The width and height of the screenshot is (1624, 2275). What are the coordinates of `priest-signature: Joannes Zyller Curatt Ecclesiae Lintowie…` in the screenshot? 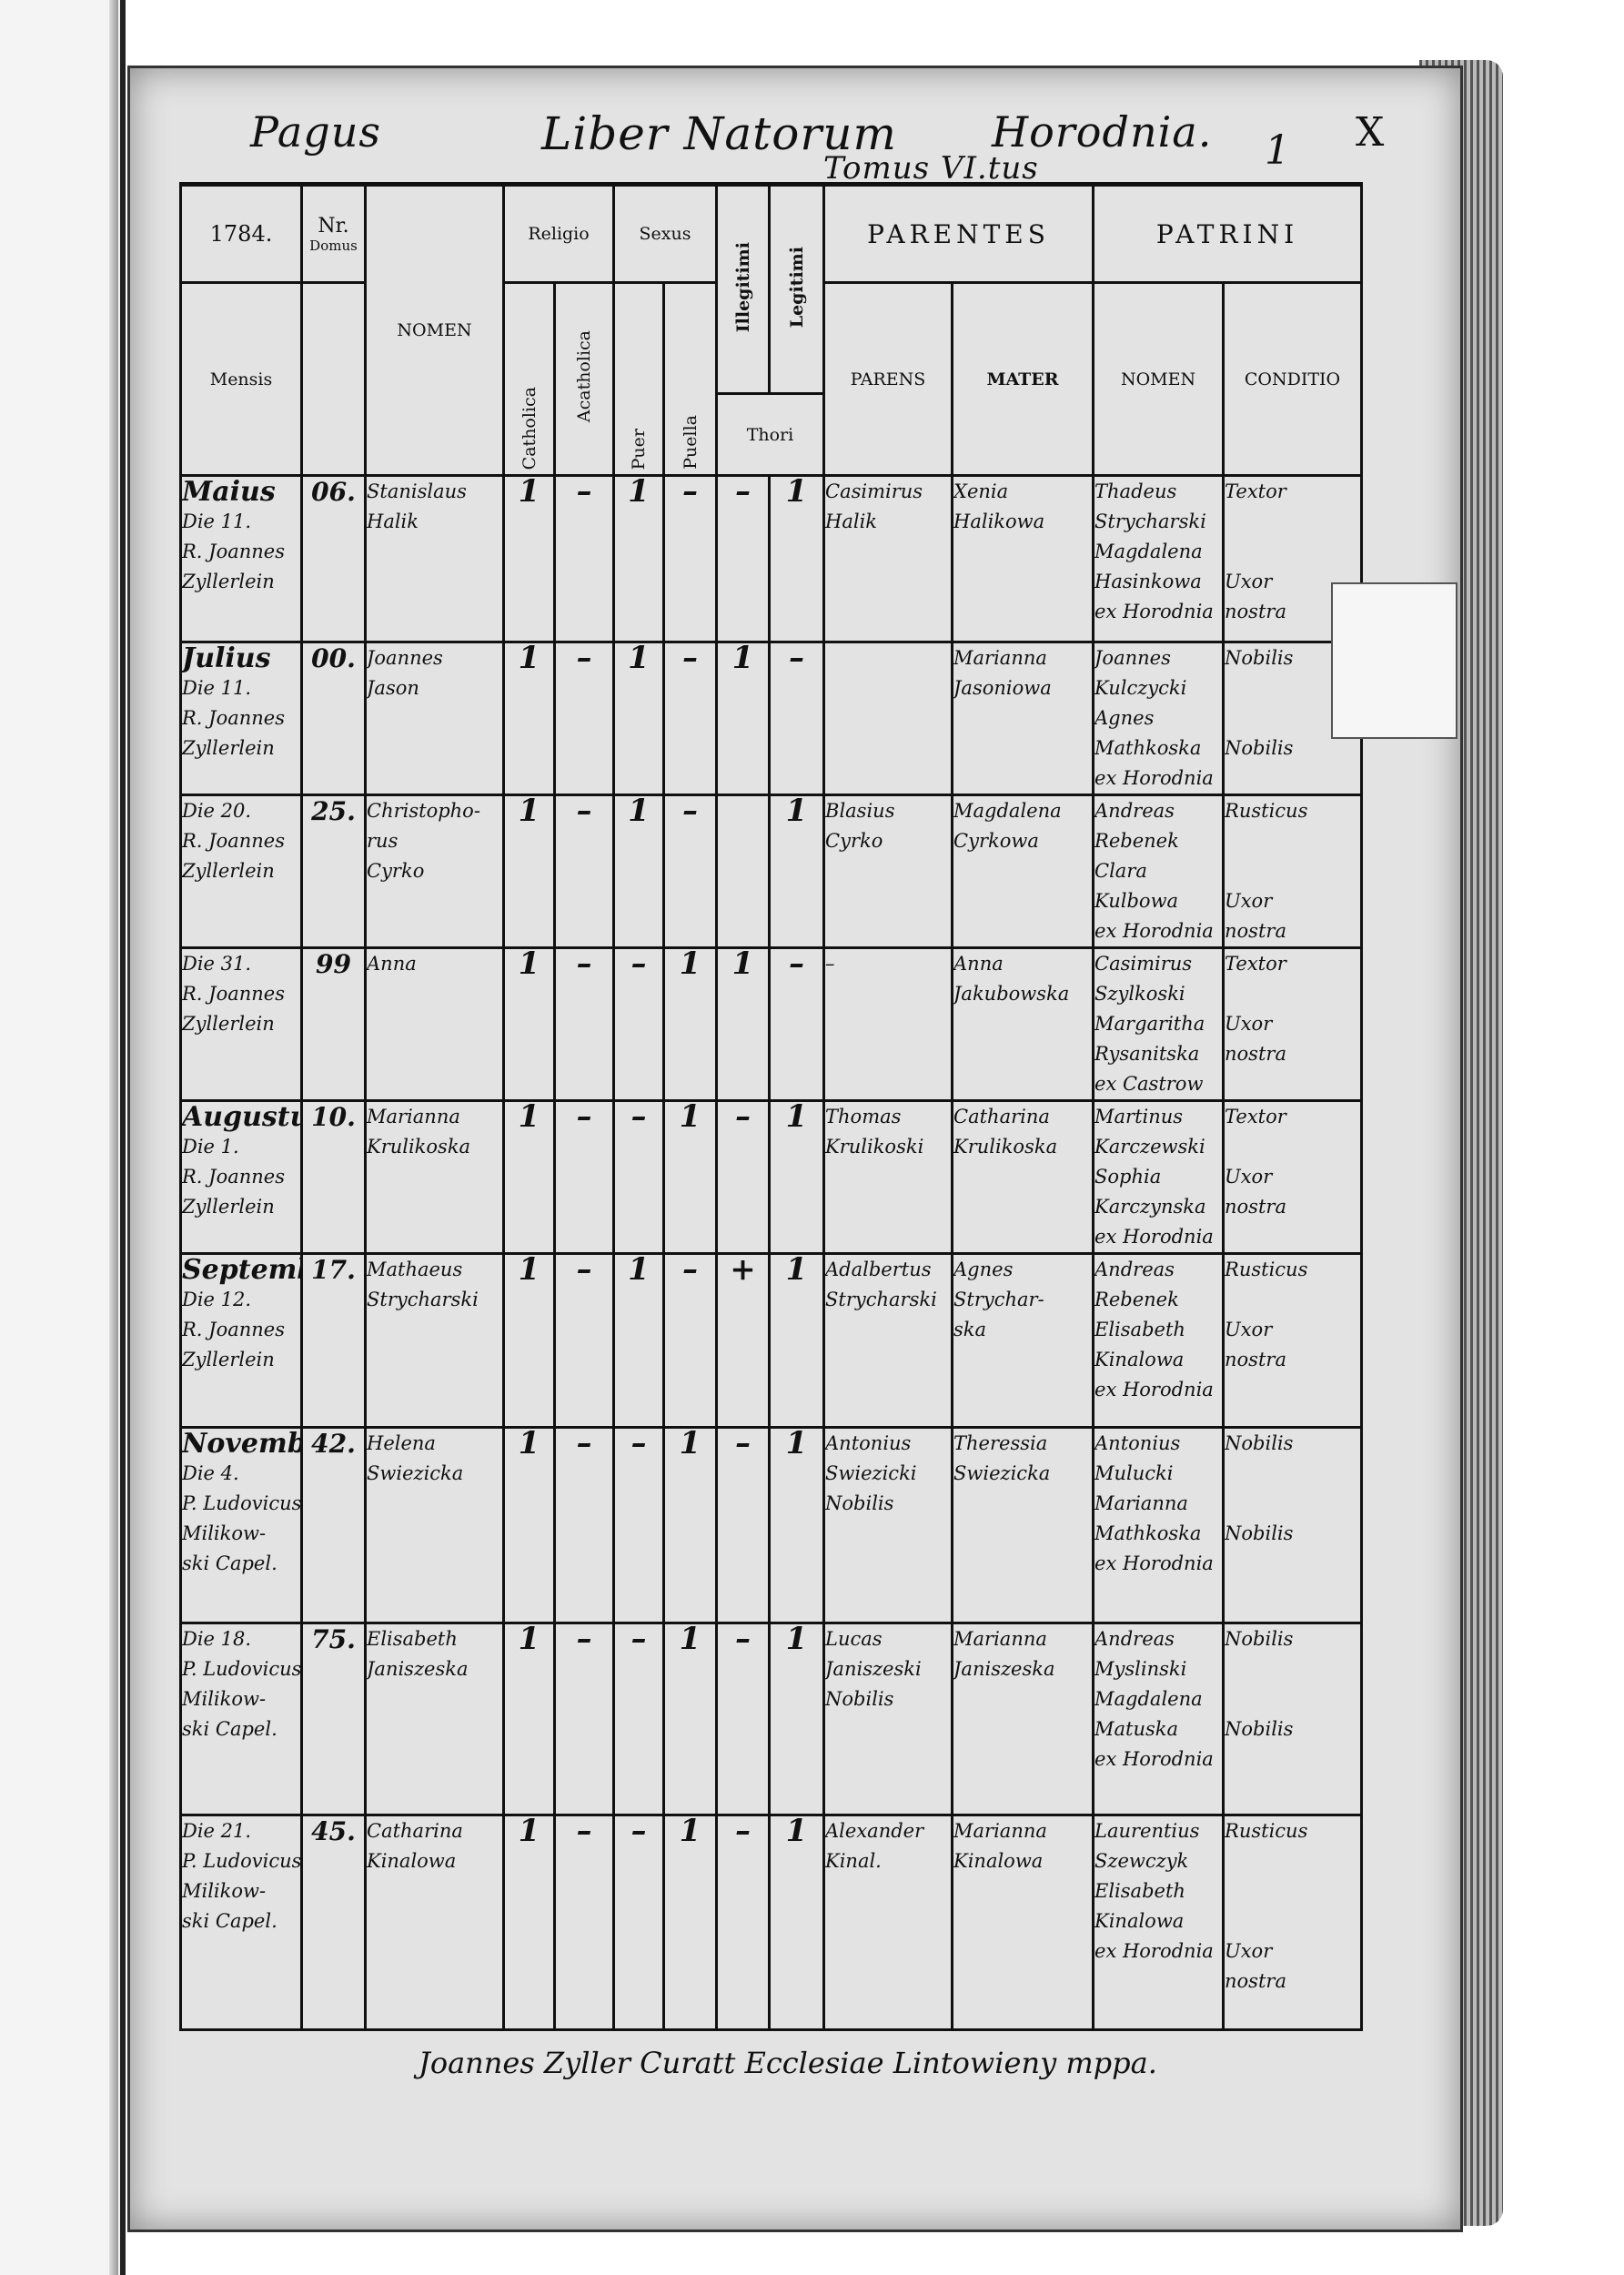 It's located at (788, 2063).